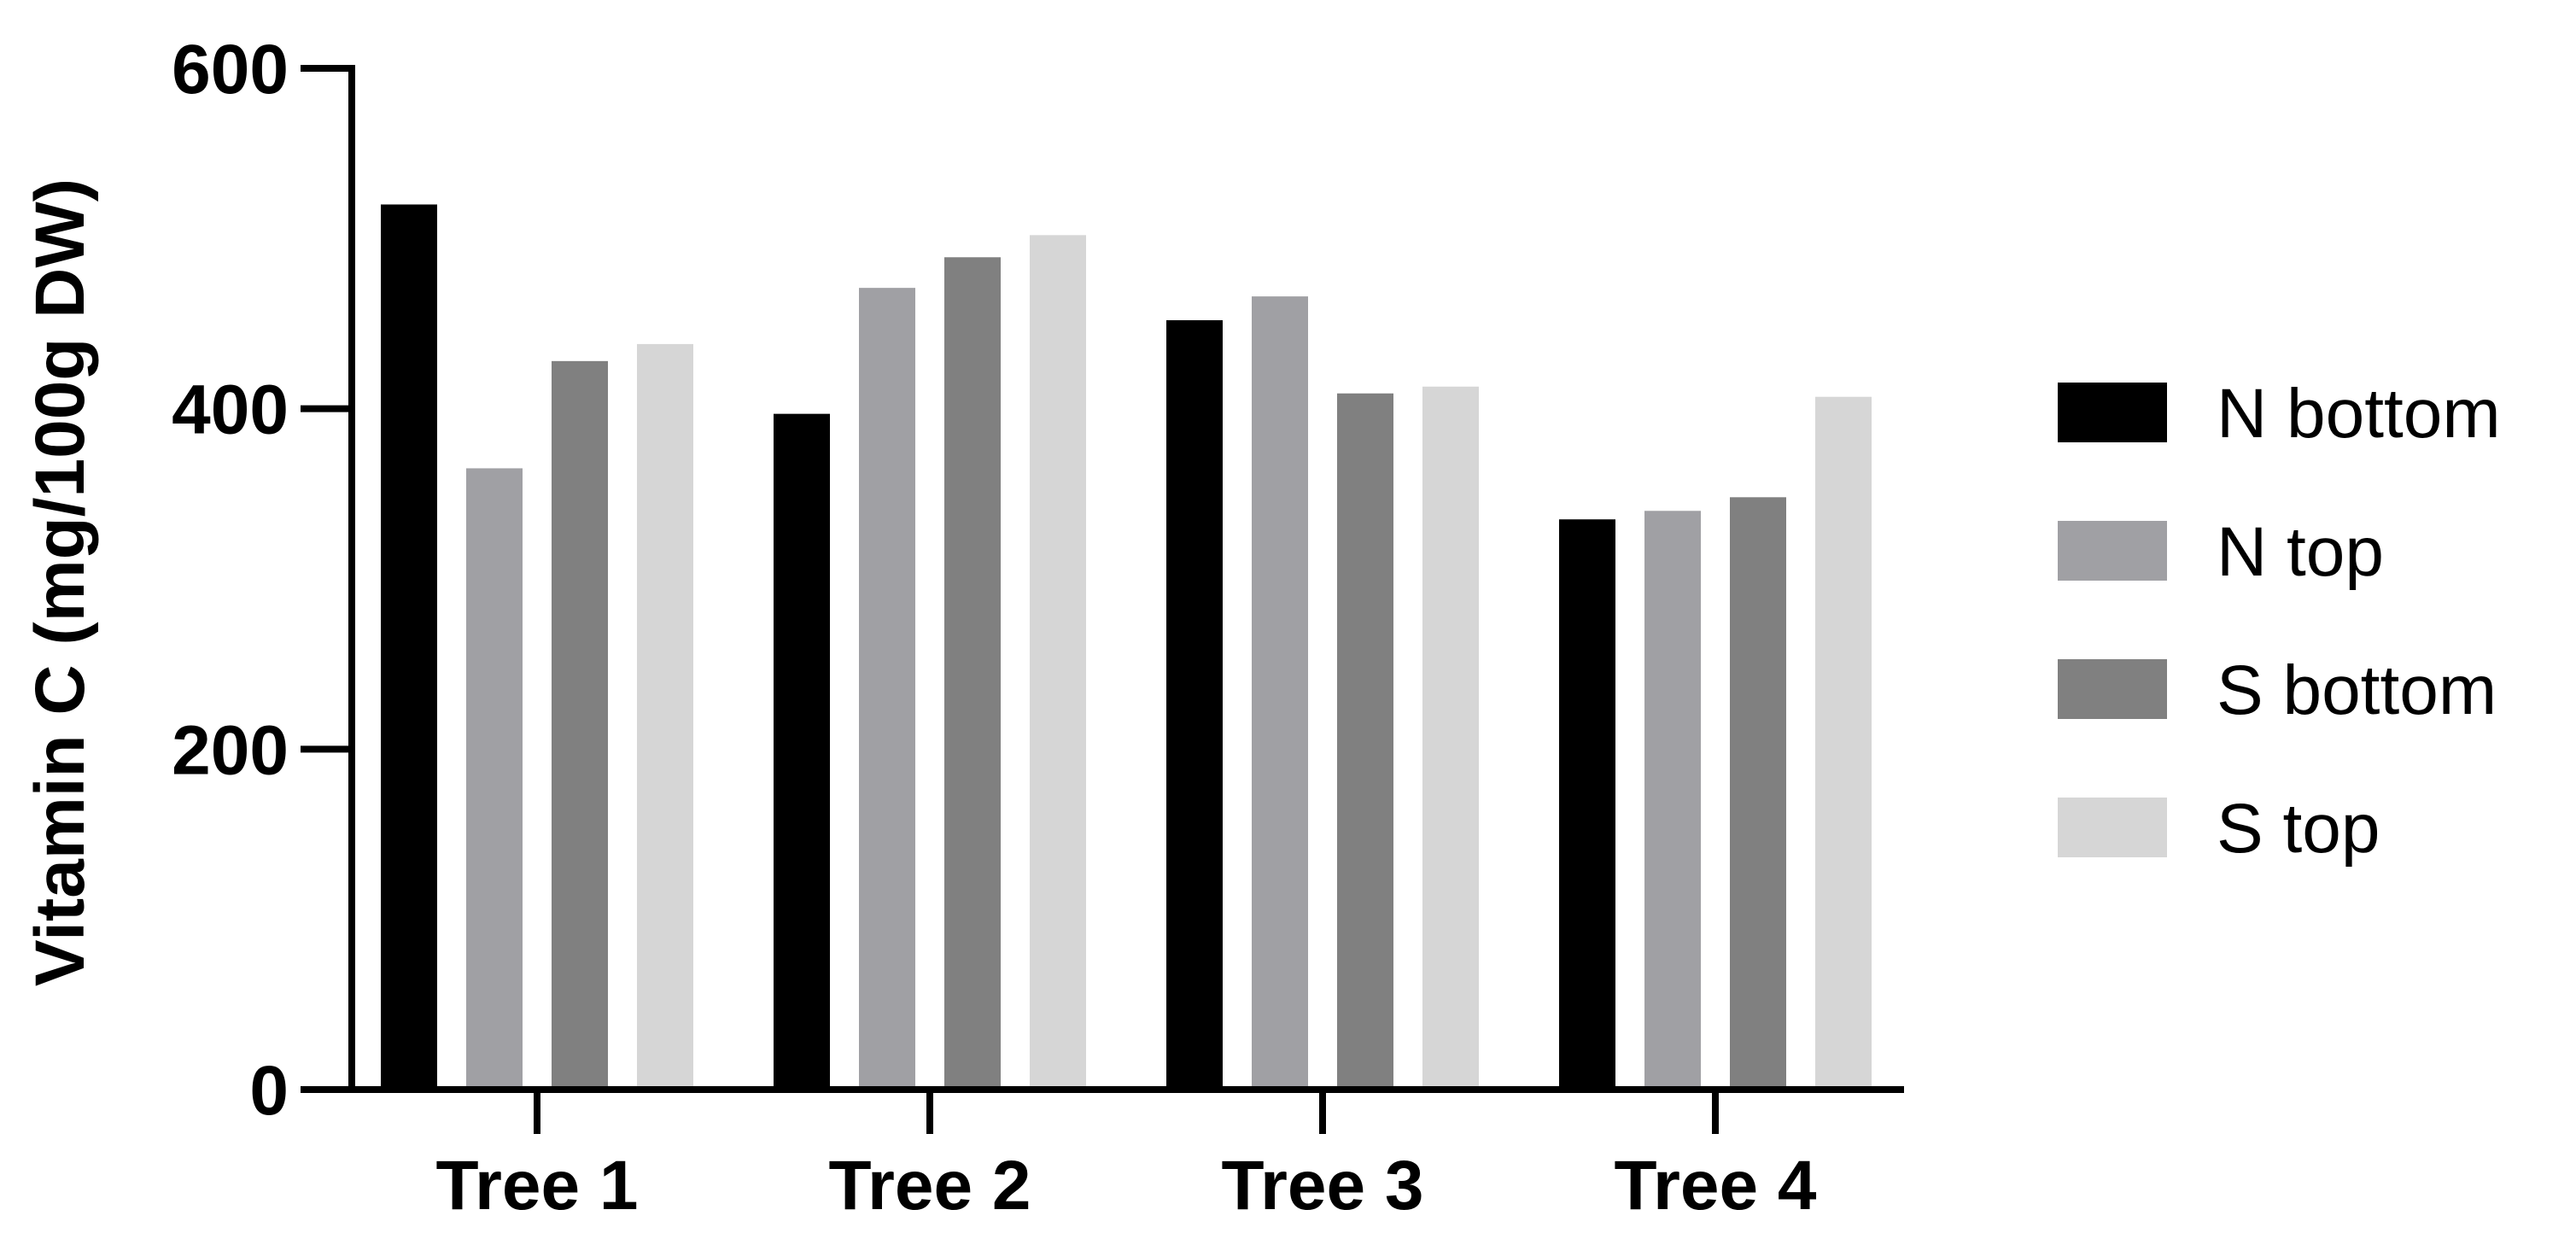  What do you see at coordinates (1715, 1185) in the screenshot?
I see `x-tick-label: Tree 4` at bounding box center [1715, 1185].